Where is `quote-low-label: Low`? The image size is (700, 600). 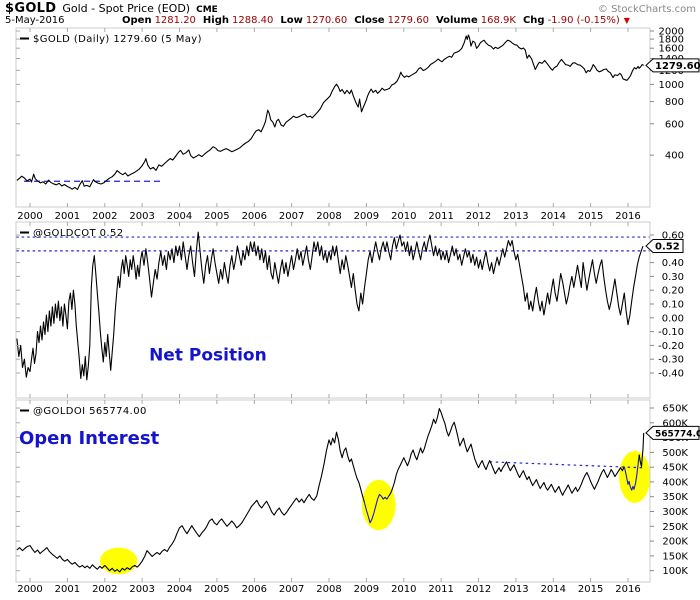
quote-low-label: Low is located at coordinates (291, 20).